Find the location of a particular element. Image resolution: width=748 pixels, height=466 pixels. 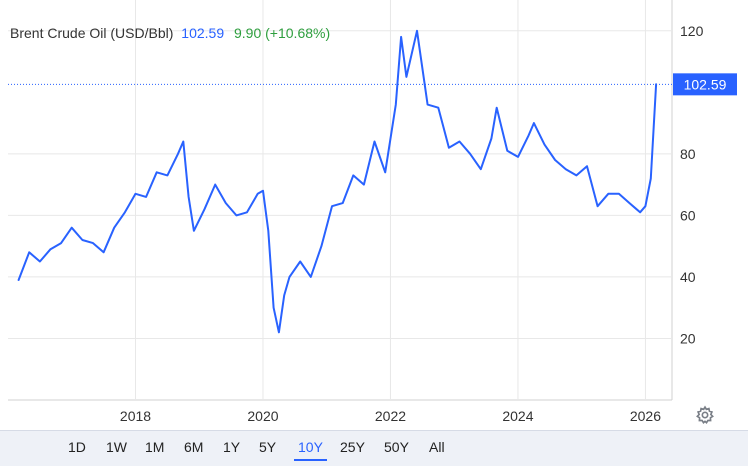

range-1d-button: 1D is located at coordinates (77, 447).